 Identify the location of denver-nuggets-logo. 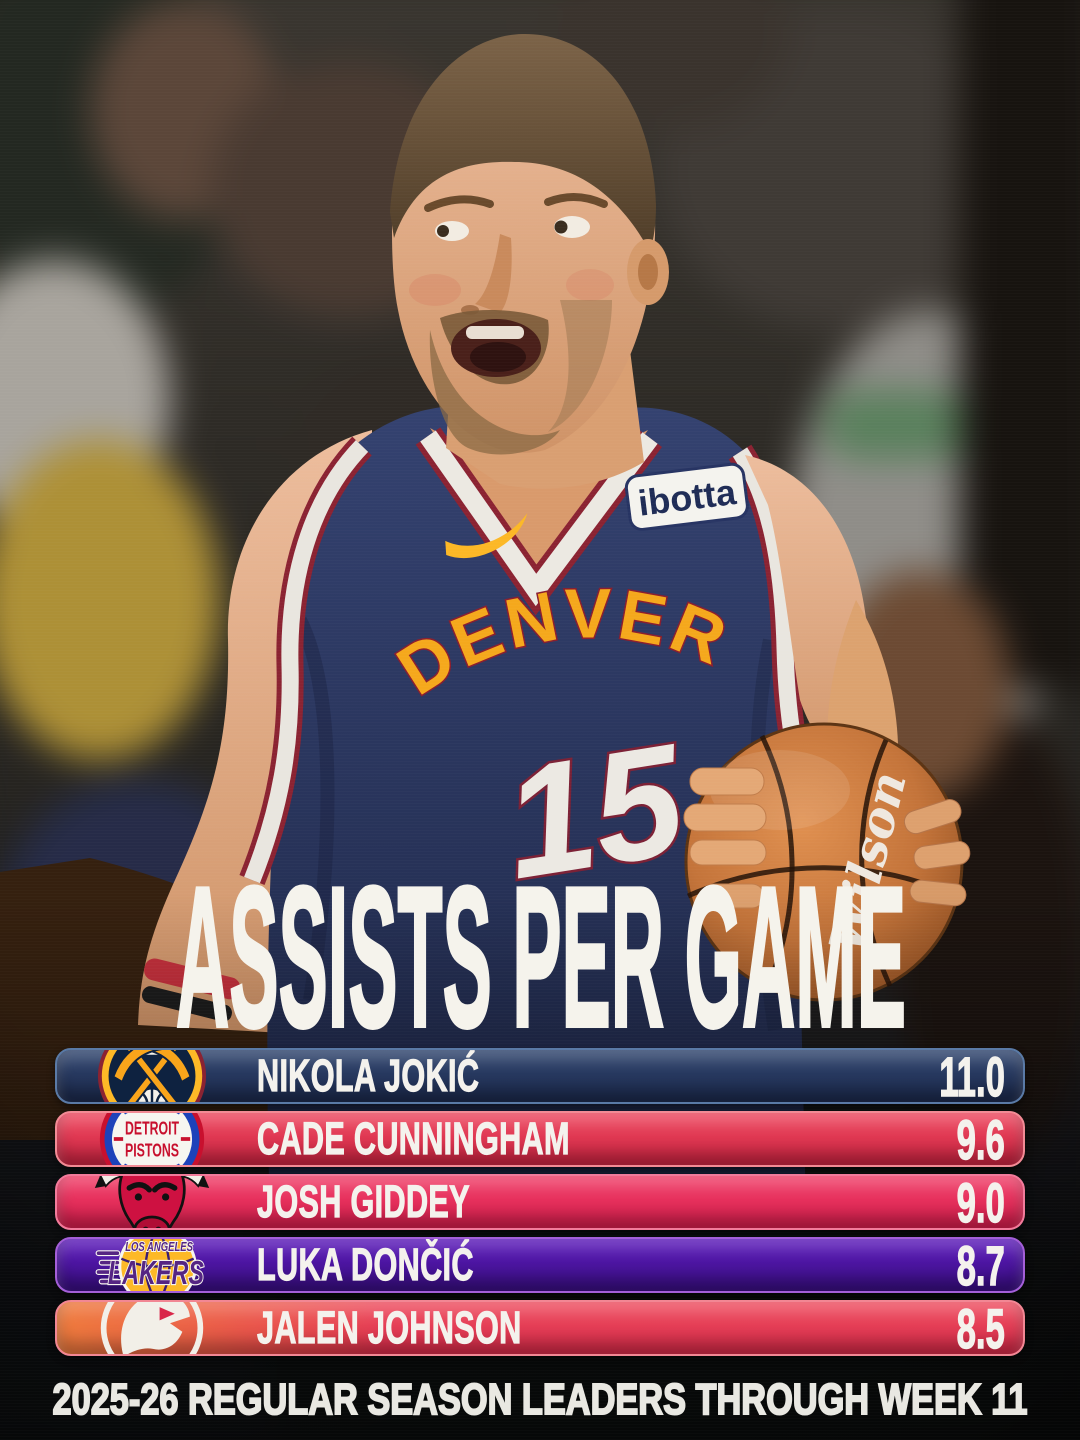
(152, 1076).